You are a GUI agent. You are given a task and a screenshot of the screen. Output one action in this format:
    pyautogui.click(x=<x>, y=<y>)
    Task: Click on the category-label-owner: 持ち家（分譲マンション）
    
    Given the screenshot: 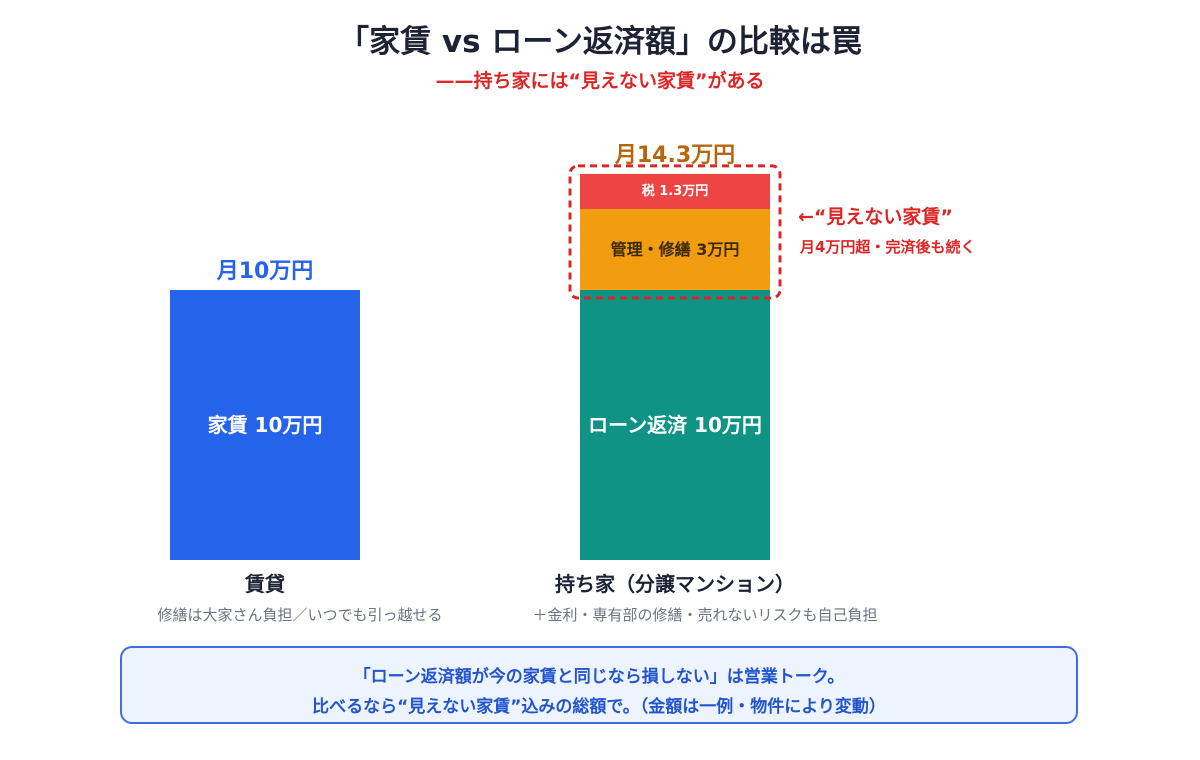 What is the action you would take?
    pyautogui.click(x=675, y=584)
    